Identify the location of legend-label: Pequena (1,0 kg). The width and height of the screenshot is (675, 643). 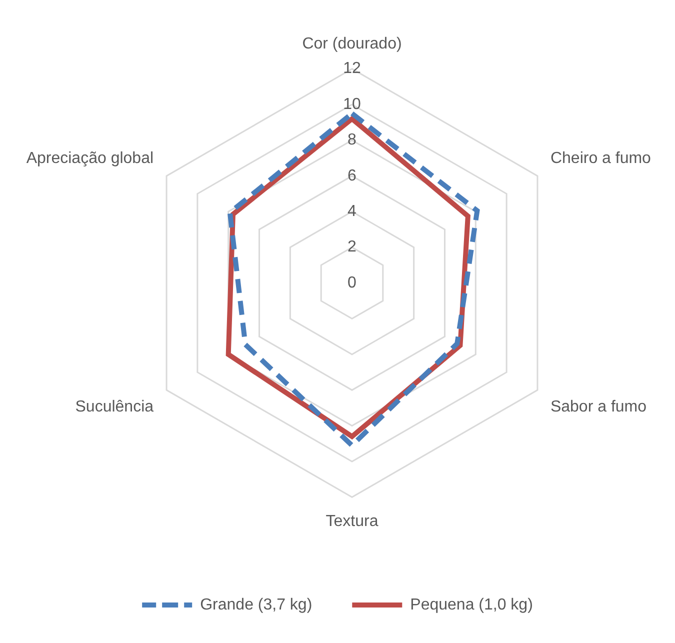
(471, 605).